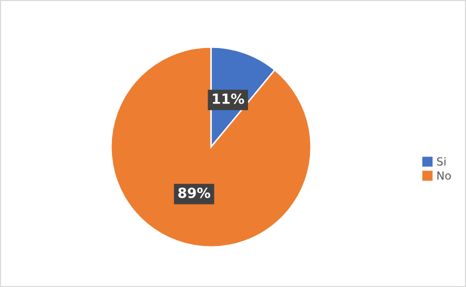  What do you see at coordinates (194, 193) in the screenshot?
I see `data-label: 89%` at bounding box center [194, 193].